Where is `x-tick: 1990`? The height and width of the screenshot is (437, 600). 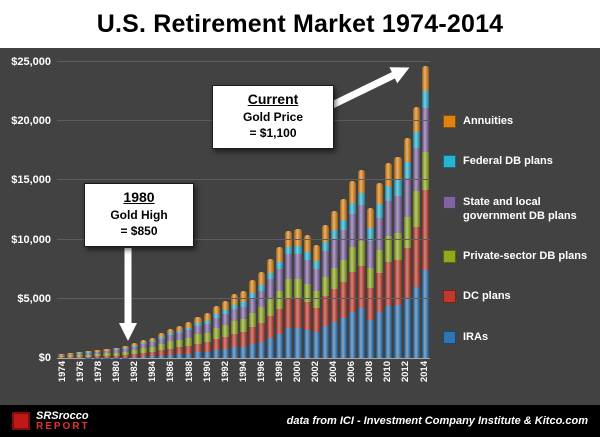 x-tick: 1990 is located at coordinates (207, 383).